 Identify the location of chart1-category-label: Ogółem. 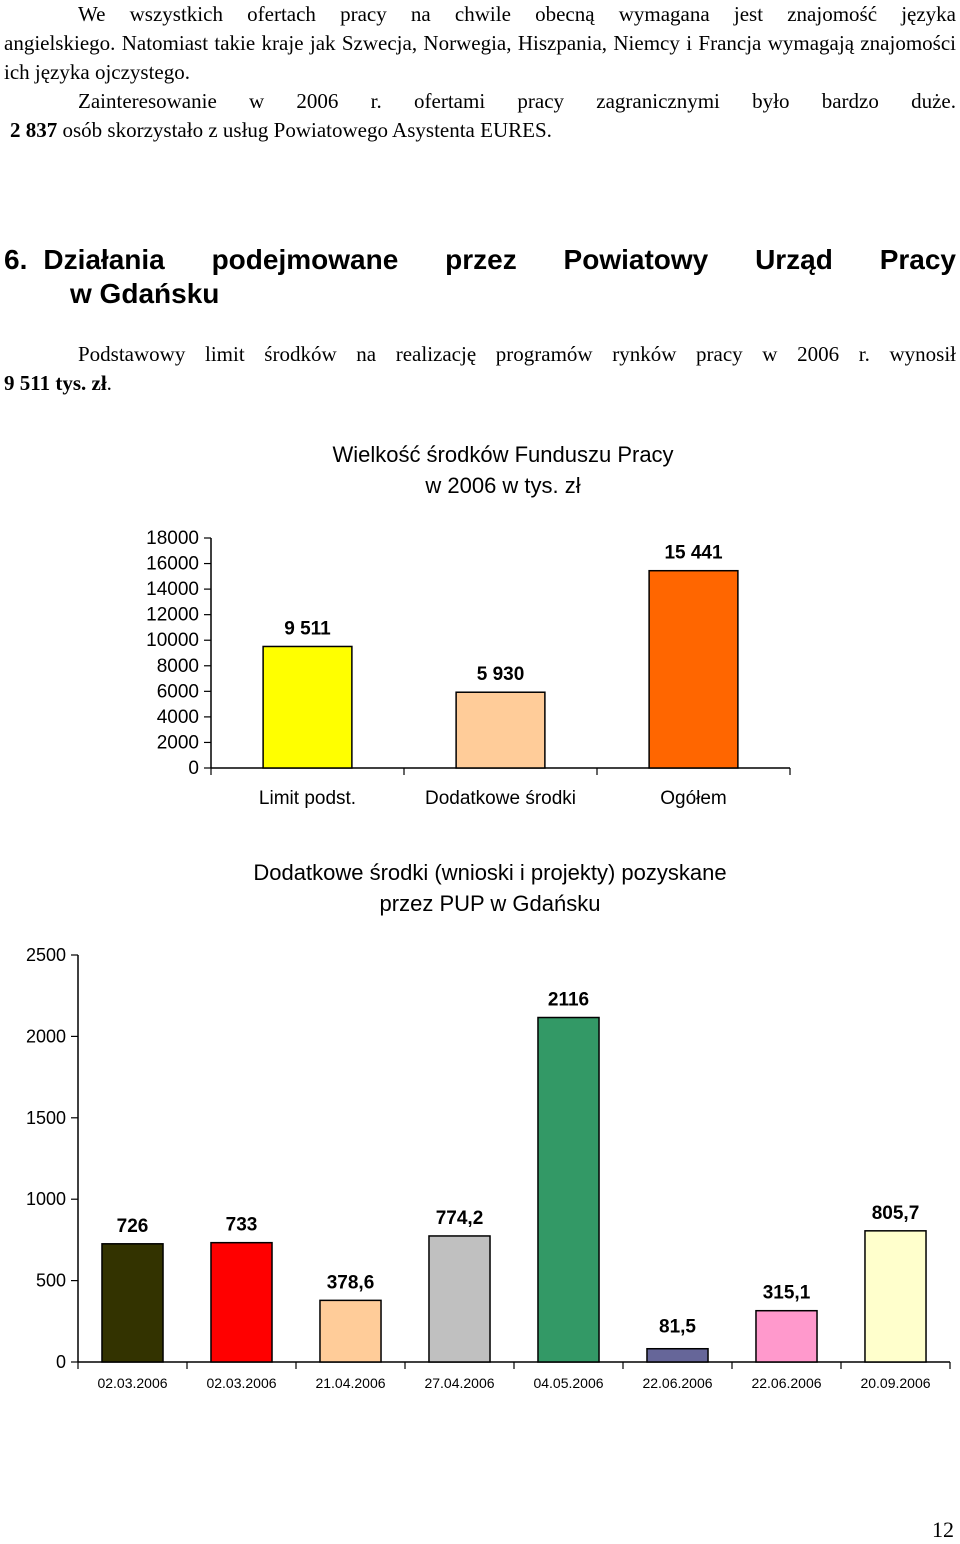
(693, 798).